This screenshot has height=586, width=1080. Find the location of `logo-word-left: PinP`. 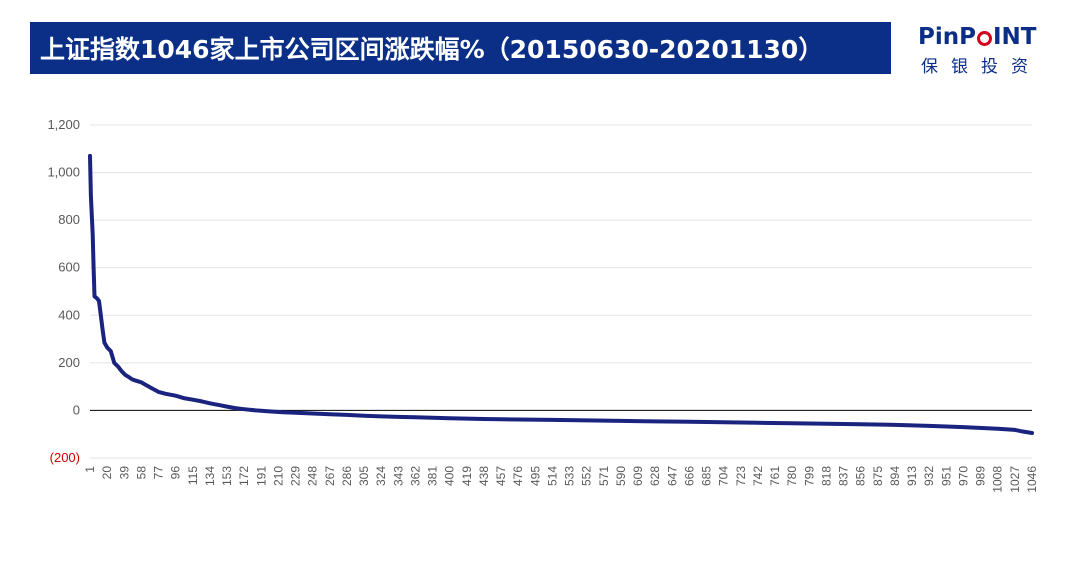

logo-word-left: PinP is located at coordinates (947, 37).